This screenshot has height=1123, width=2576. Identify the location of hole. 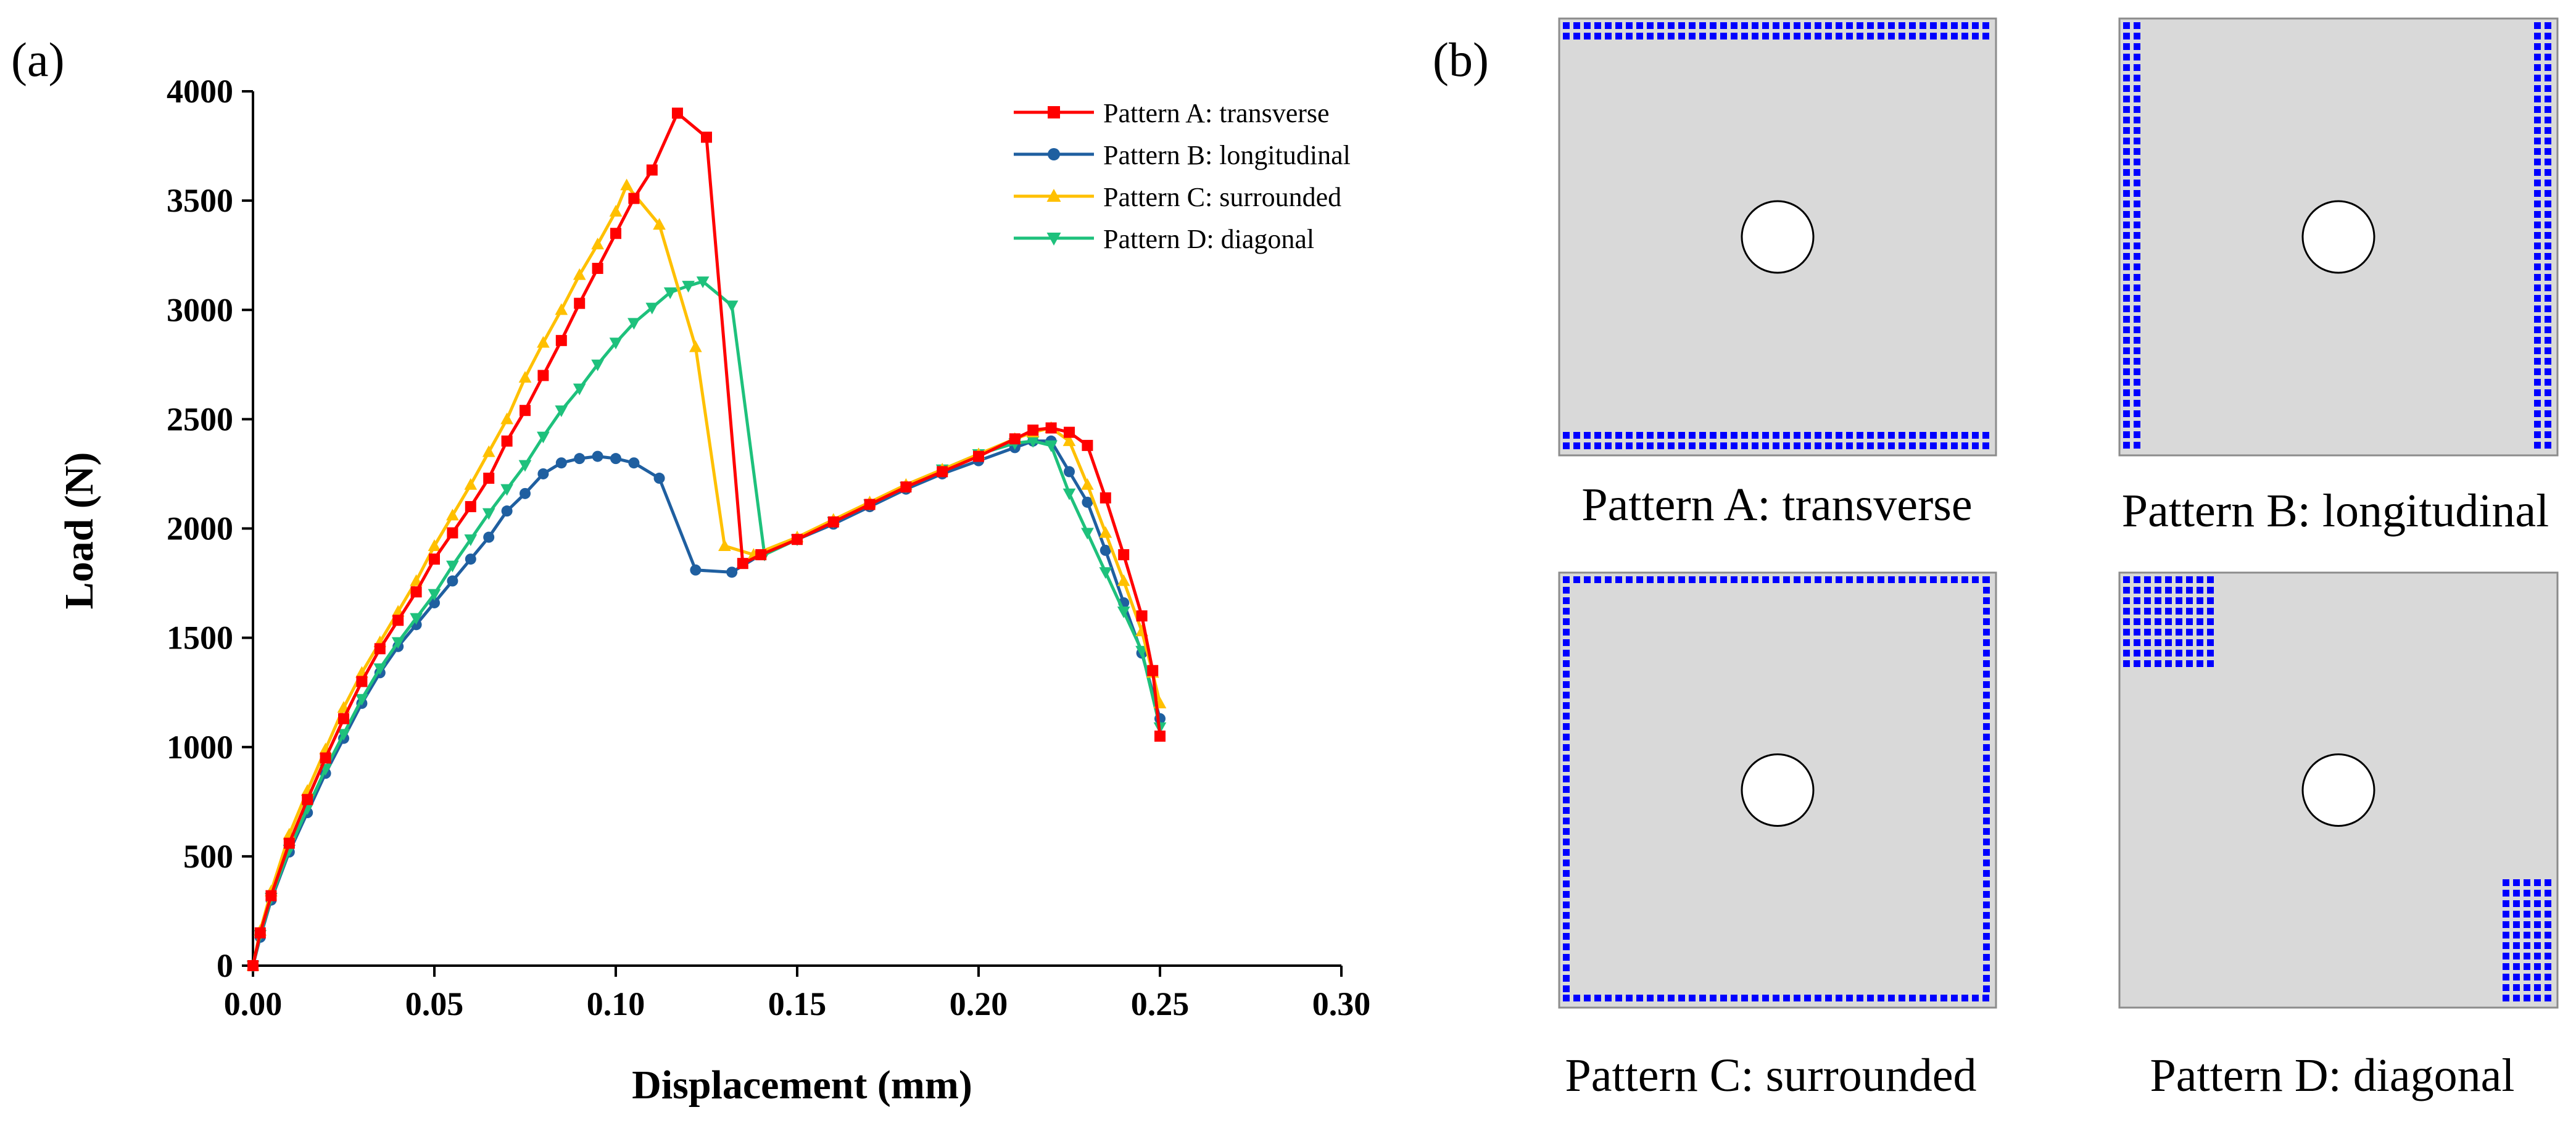
(1778, 790).